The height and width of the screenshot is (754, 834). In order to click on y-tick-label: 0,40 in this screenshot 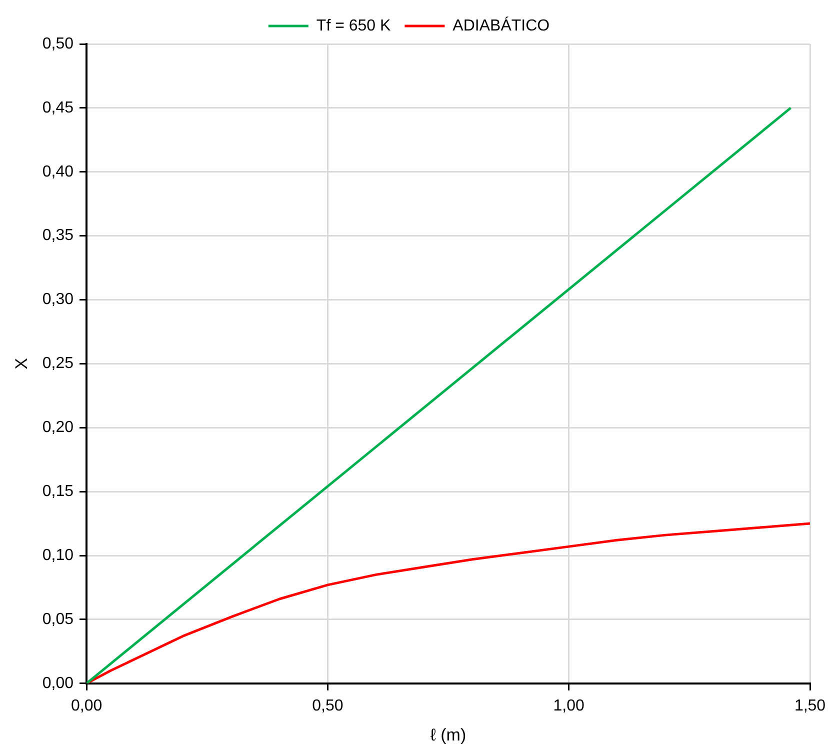, I will do `click(58, 171)`.